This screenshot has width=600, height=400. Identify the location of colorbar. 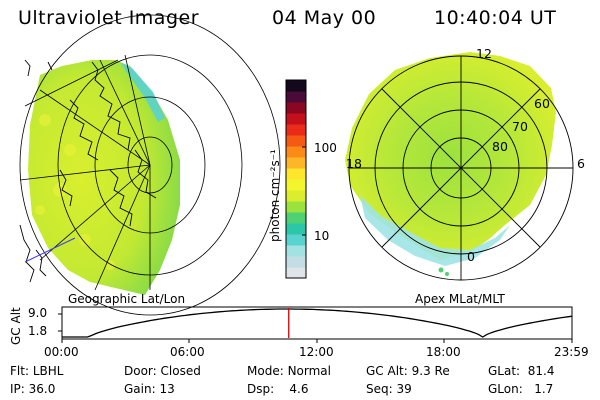
(296, 179).